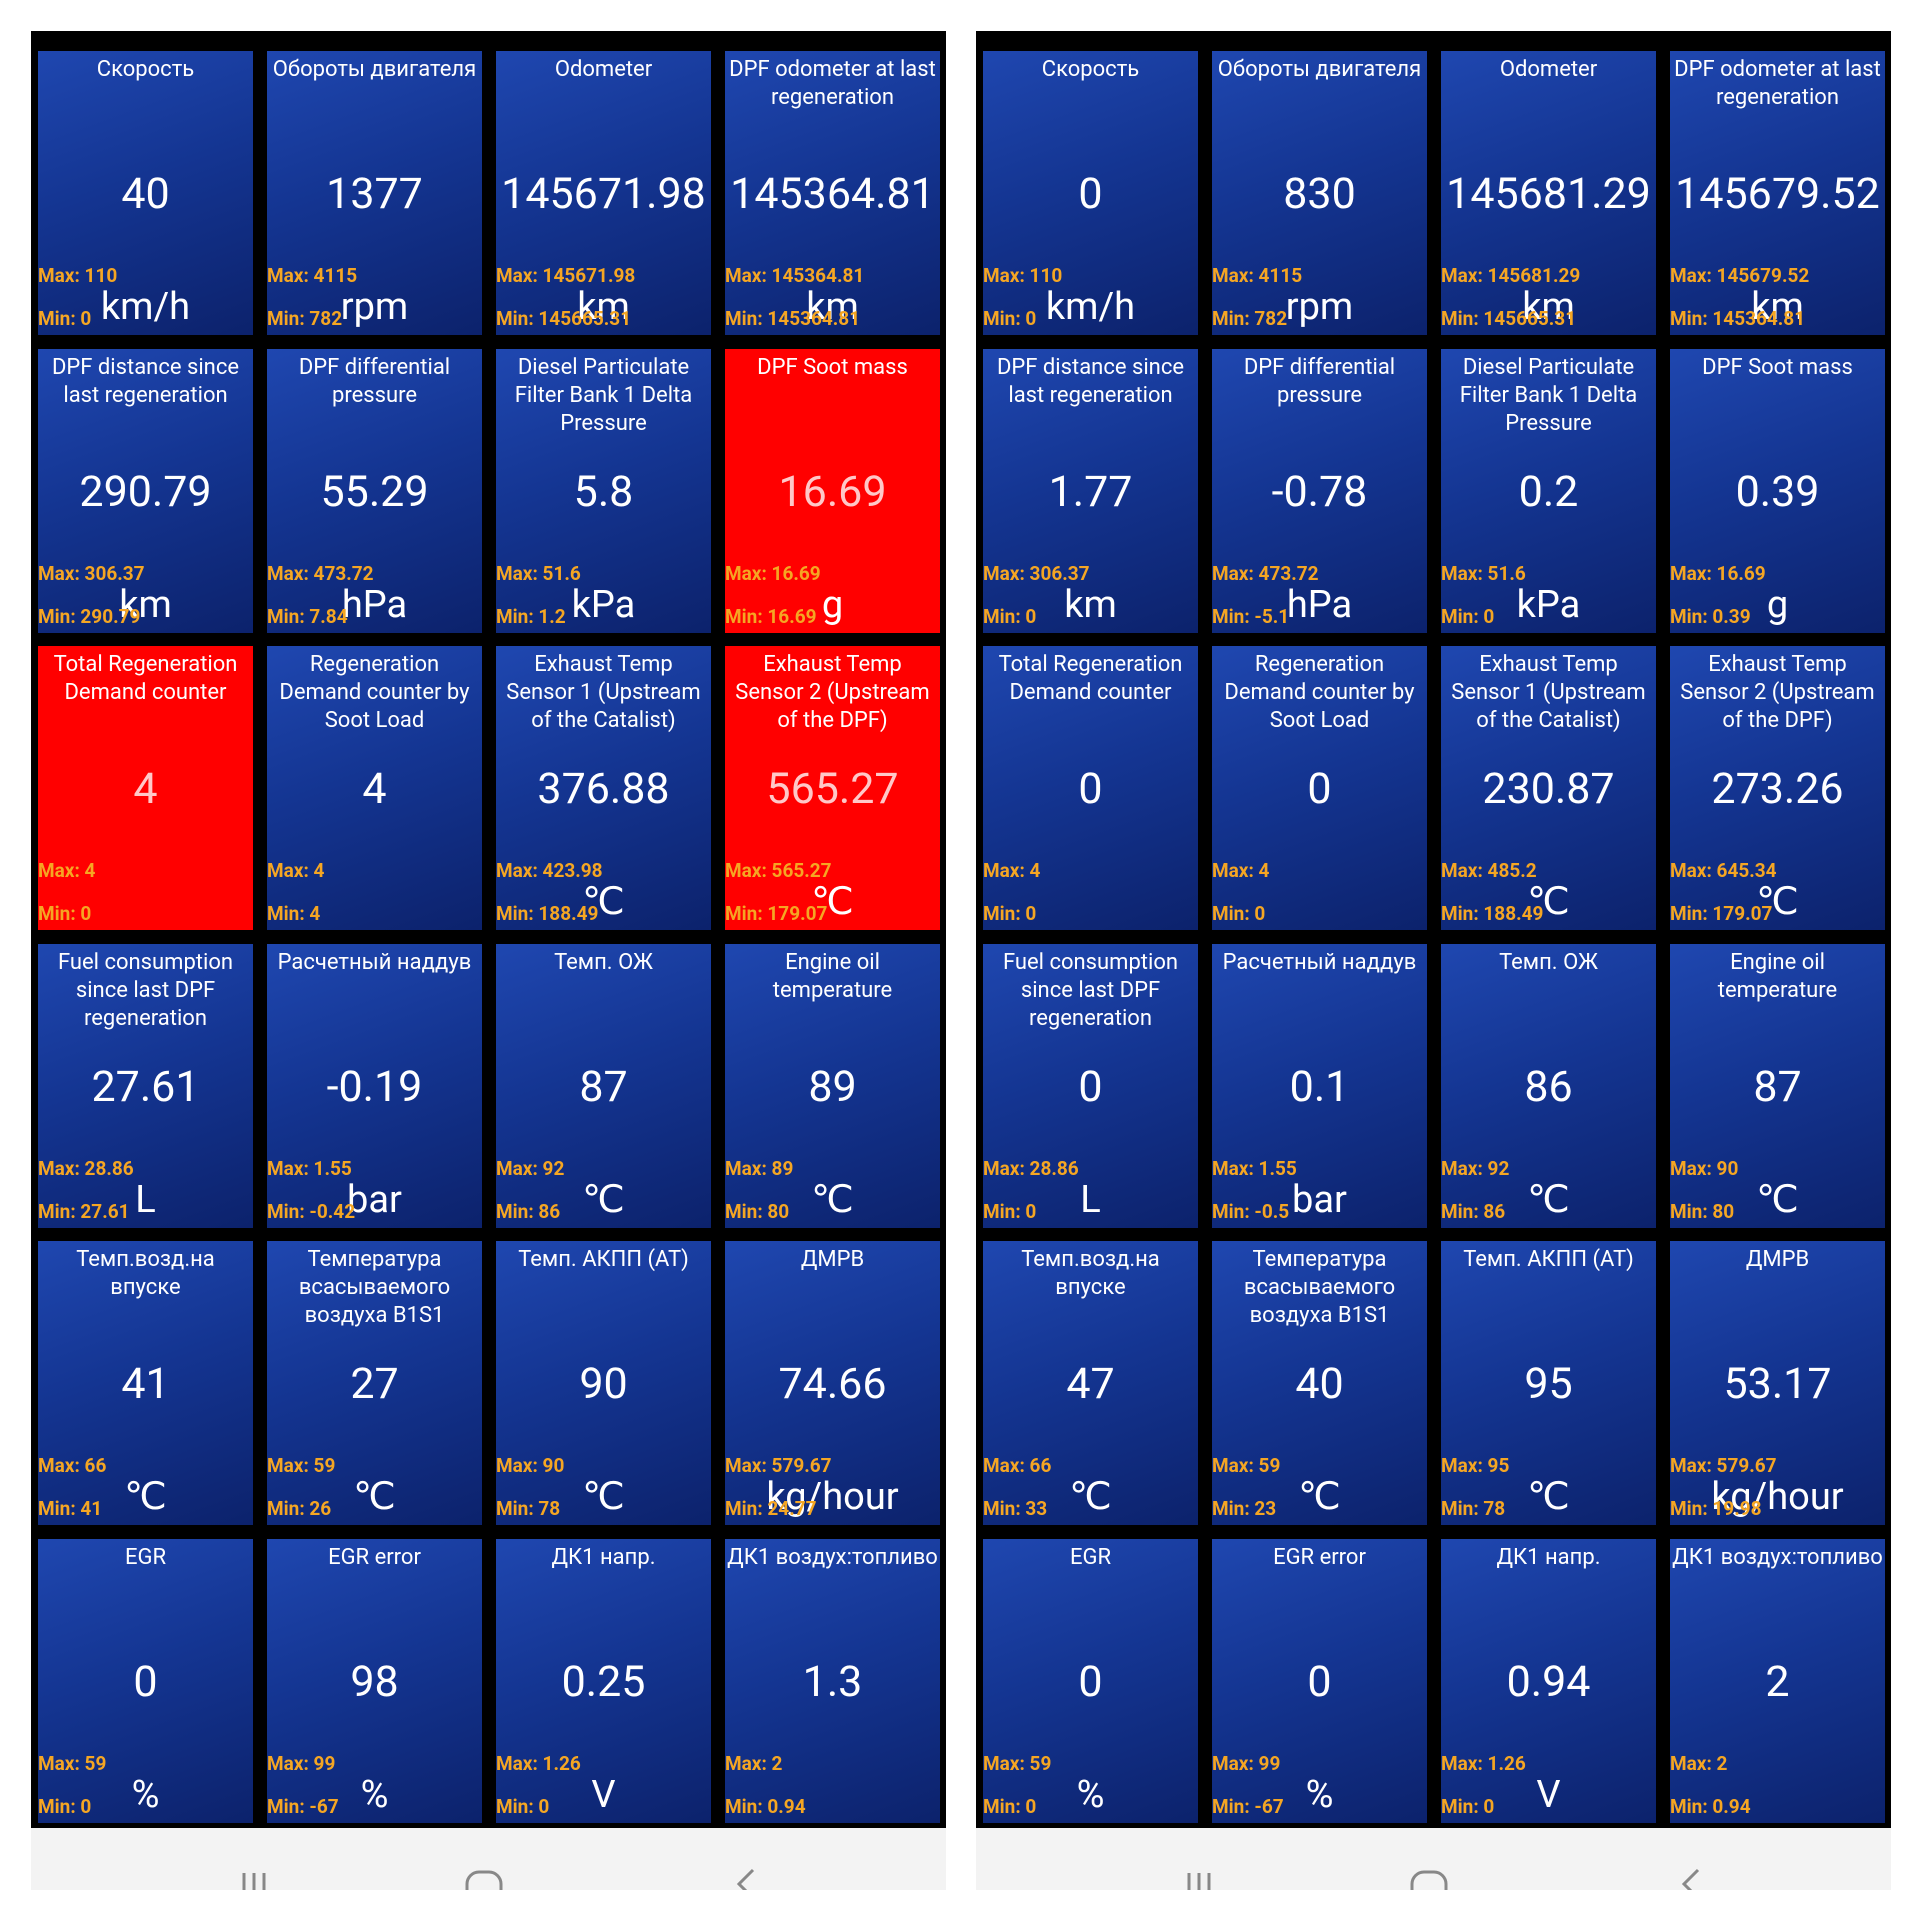 This screenshot has height=1920, width=1920. What do you see at coordinates (1246, 1763) in the screenshot?
I see `tile-max: Max: 99` at bounding box center [1246, 1763].